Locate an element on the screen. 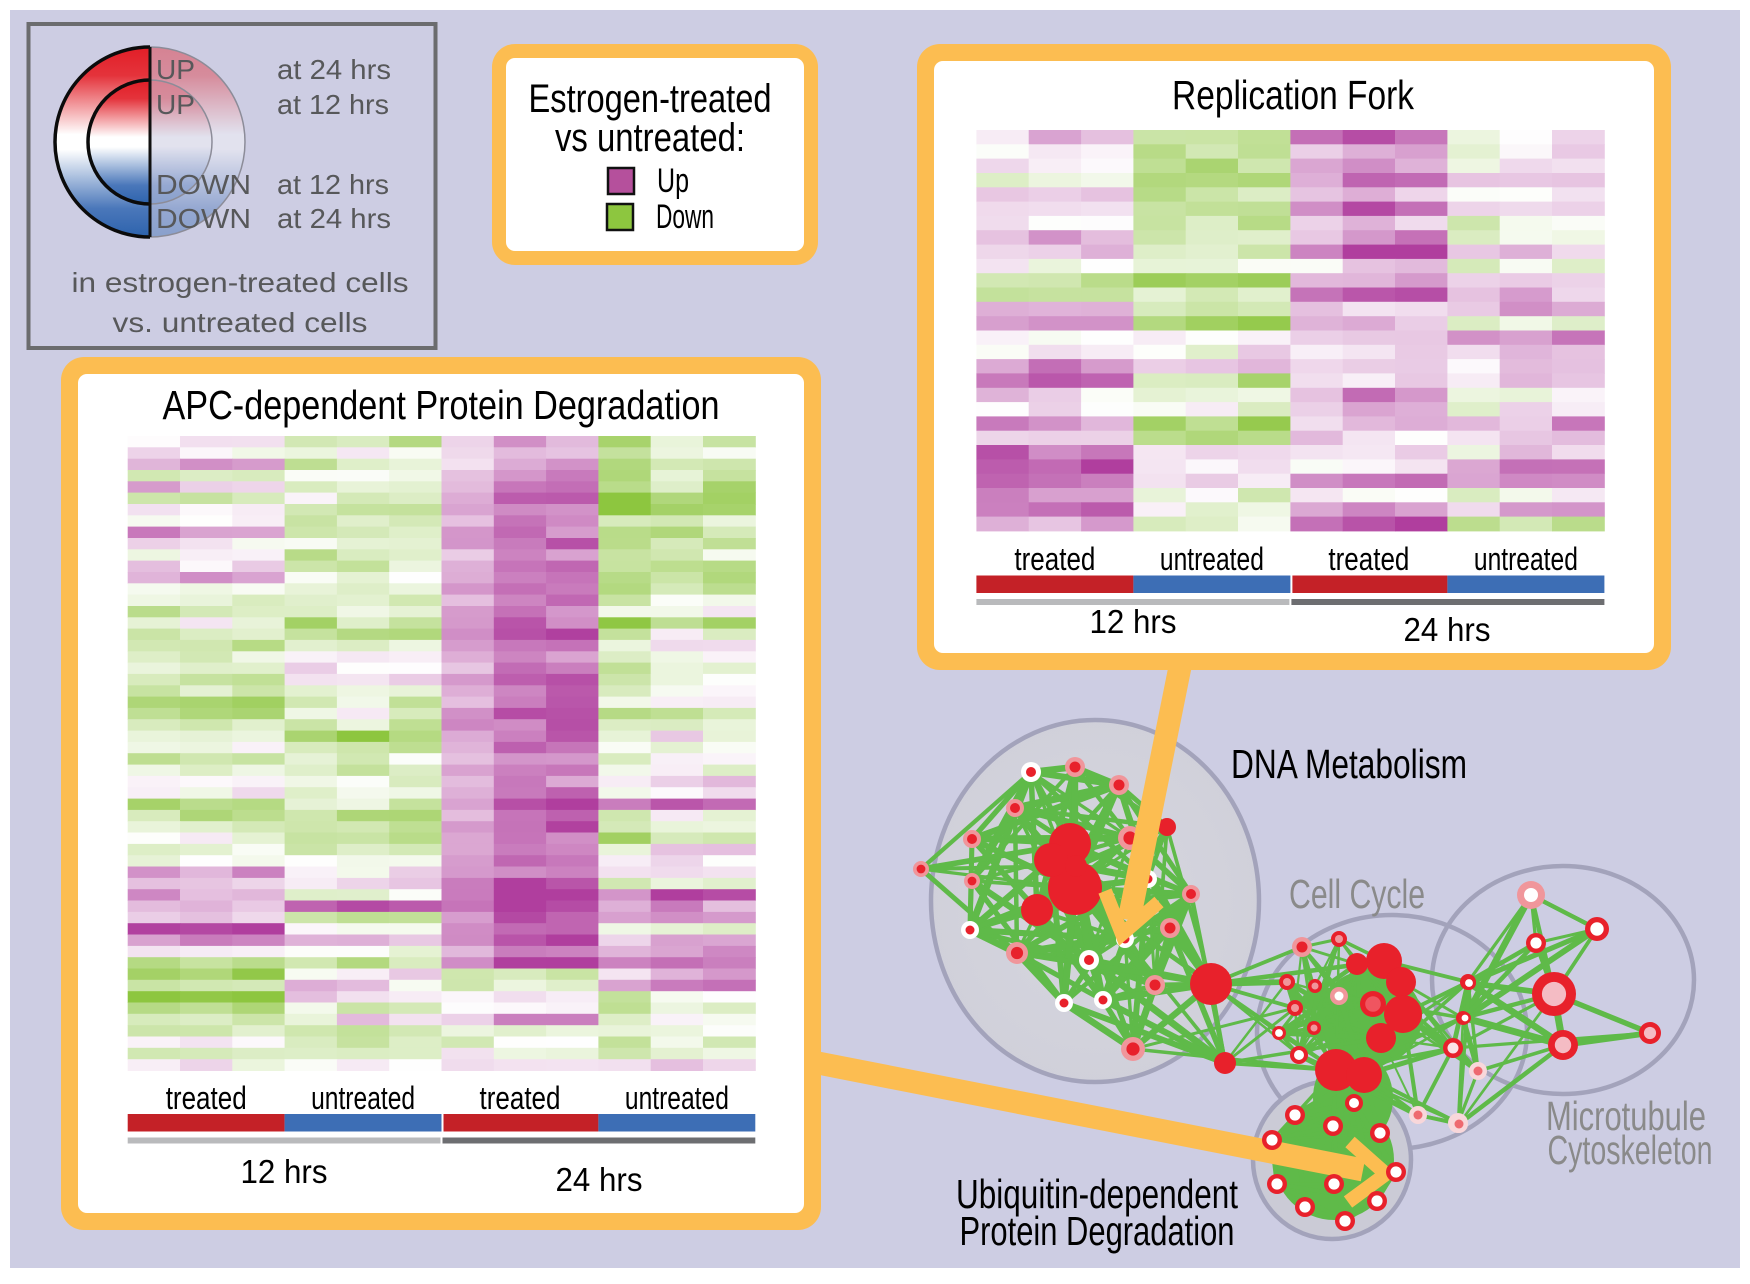  svg-text: Cell Cycle is located at coordinates (1357, 894).